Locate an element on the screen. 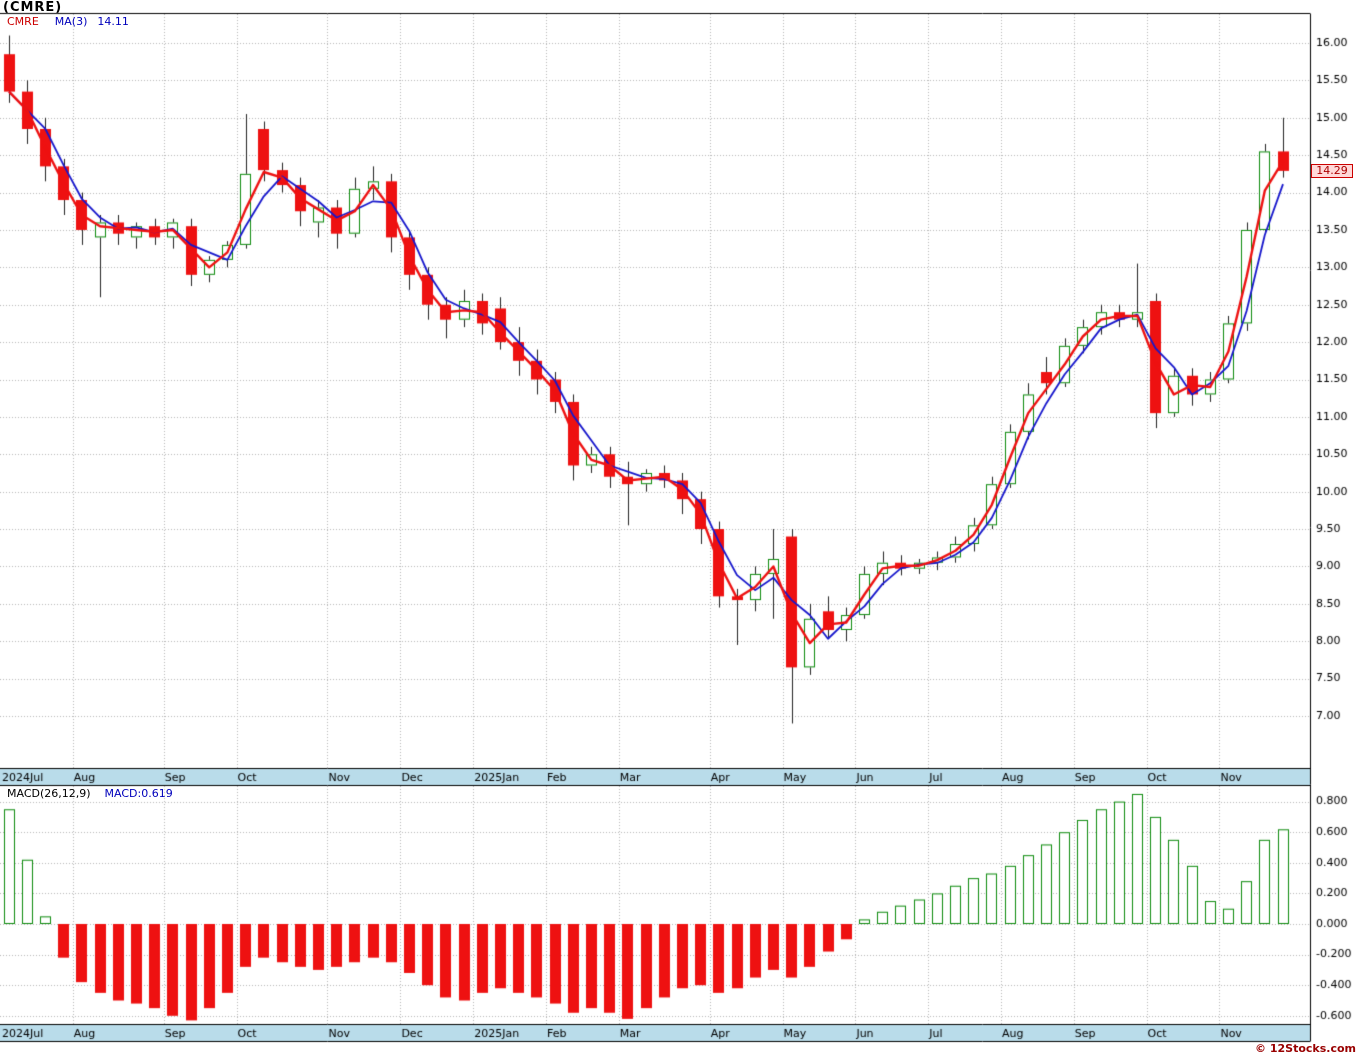  macd-legend: MACD(26,12,9) MACD:0.619 is located at coordinates (90, 793).